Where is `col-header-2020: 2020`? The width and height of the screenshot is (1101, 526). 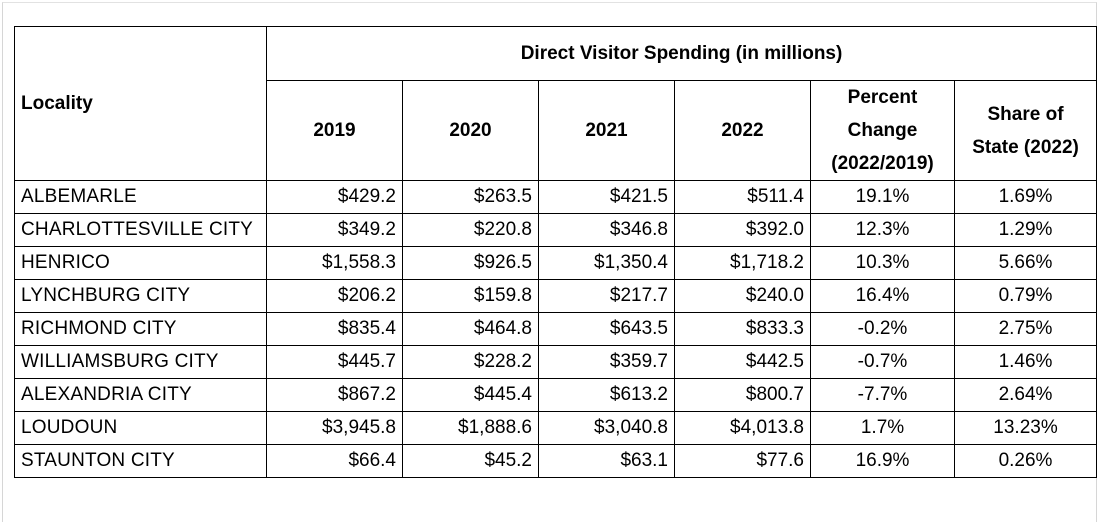 col-header-2020: 2020 is located at coordinates (470, 130).